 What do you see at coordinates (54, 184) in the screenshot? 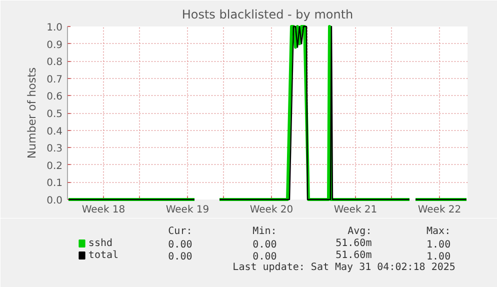
I see `y-tick-label: 0.1` at bounding box center [54, 184].